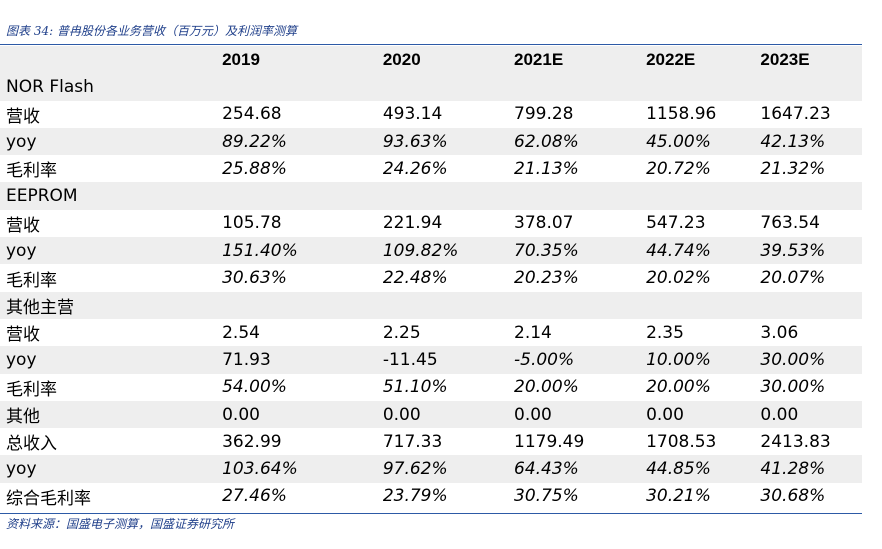 This screenshot has height=549, width=882. I want to click on section-label: NOR Flash, so click(111, 87).